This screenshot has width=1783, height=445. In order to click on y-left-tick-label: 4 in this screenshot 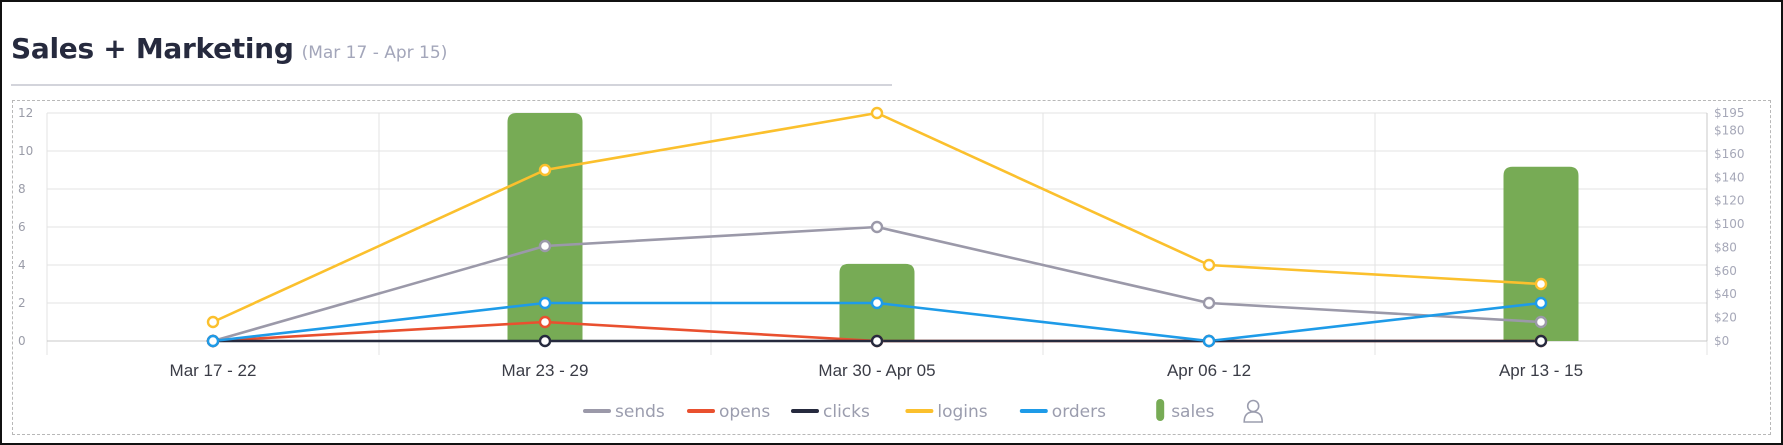, I will do `click(22, 265)`.